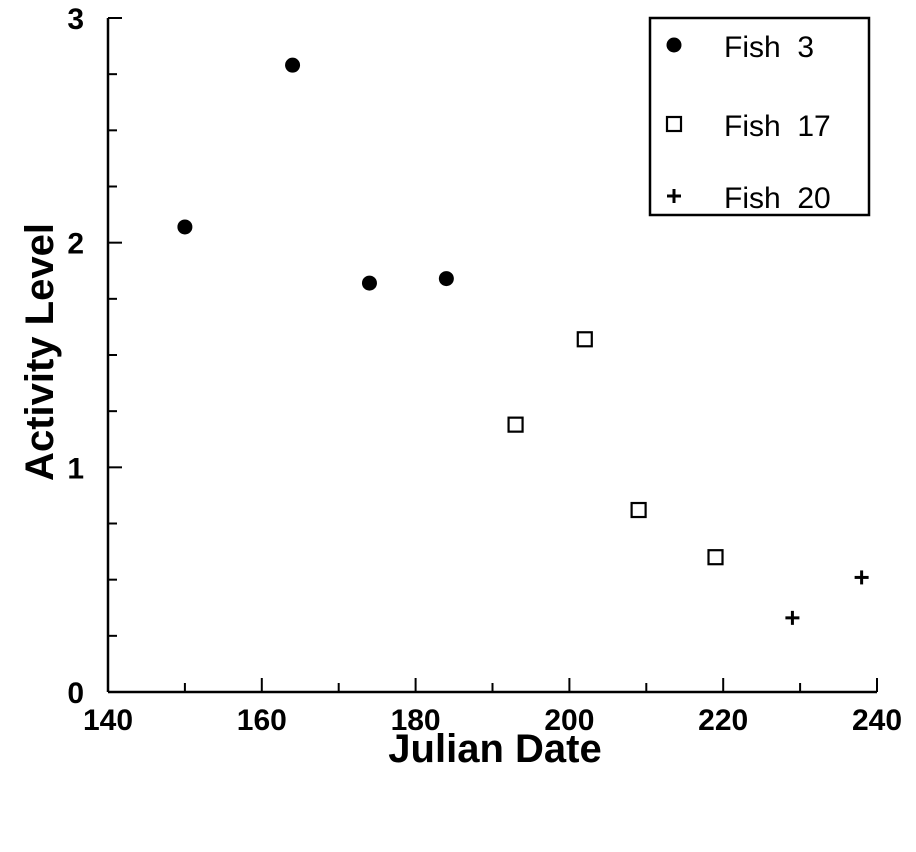  What do you see at coordinates (723, 720) in the screenshot?
I see `x-tick-label: 220` at bounding box center [723, 720].